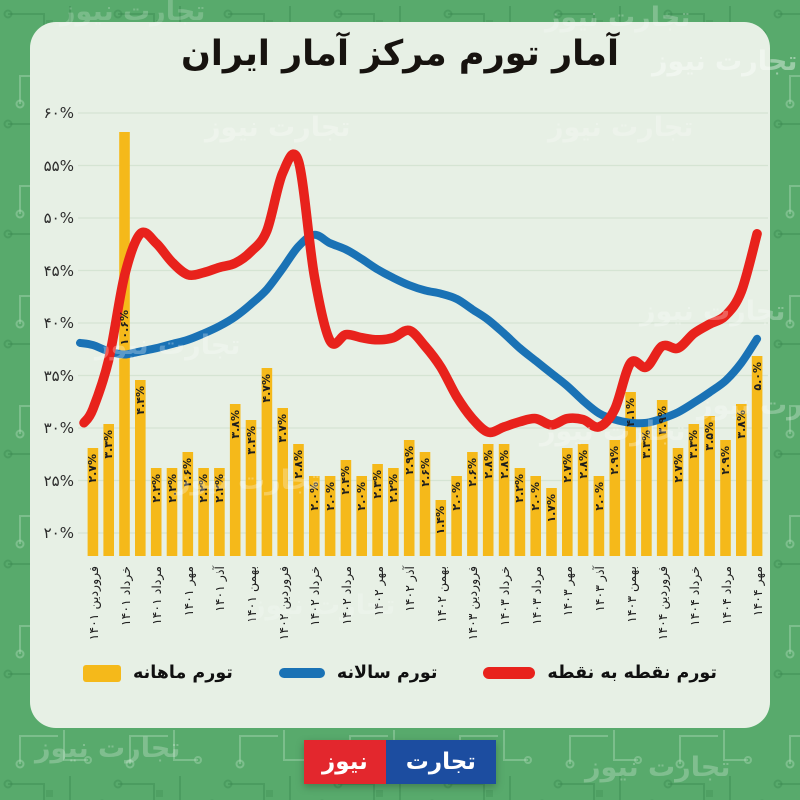 The width and height of the screenshot is (800, 800). Describe the element at coordinates (102, 673) in the screenshot. I see `monthly-bar-swatch` at that location.